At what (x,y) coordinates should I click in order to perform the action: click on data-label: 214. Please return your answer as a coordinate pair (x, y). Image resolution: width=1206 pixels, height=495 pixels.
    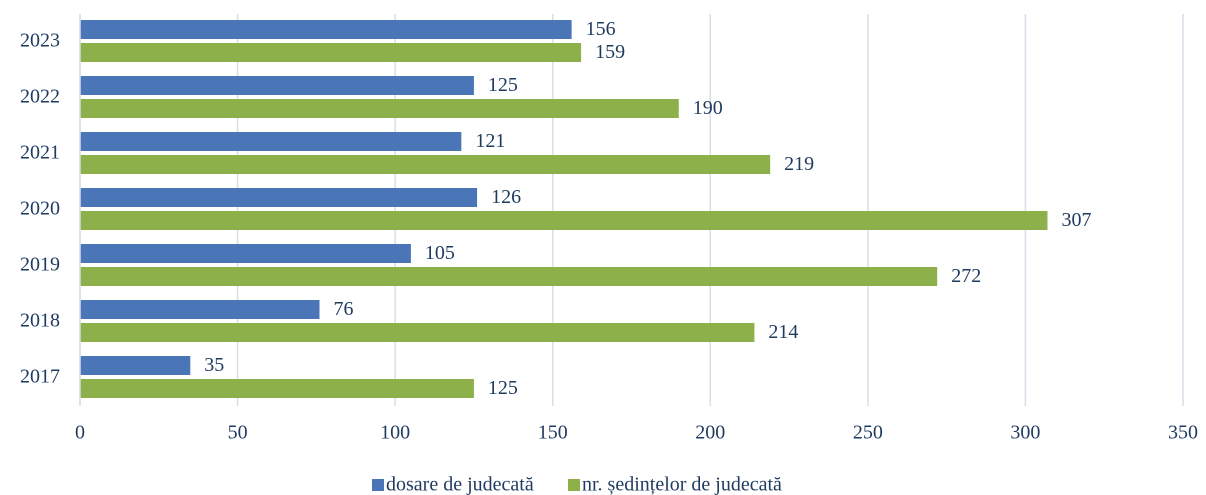
    Looking at the image, I should click on (783, 332).